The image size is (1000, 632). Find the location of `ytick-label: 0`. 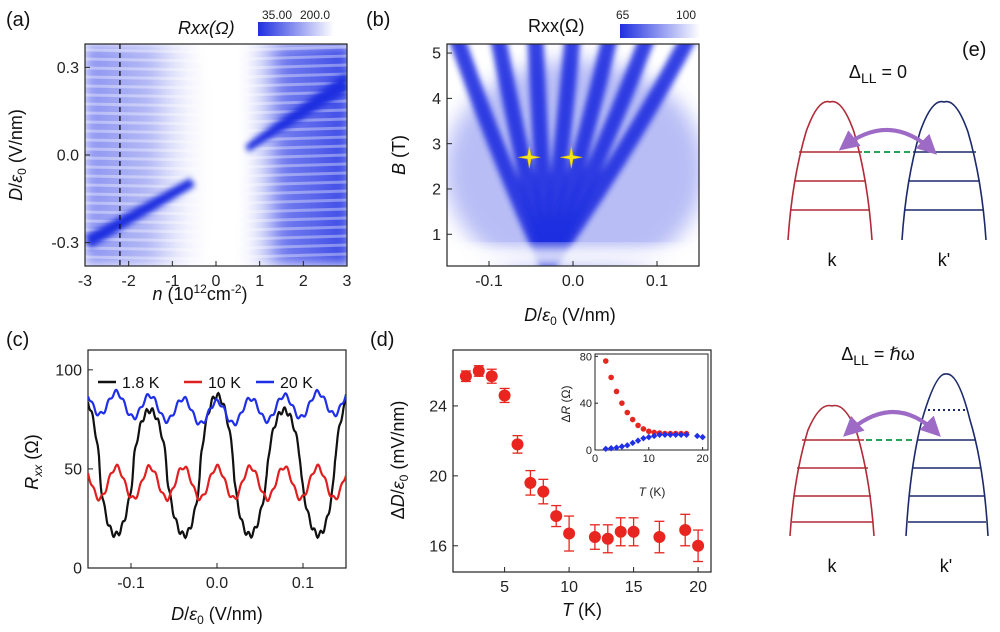

ytick-label: 0 is located at coordinates (77, 569).